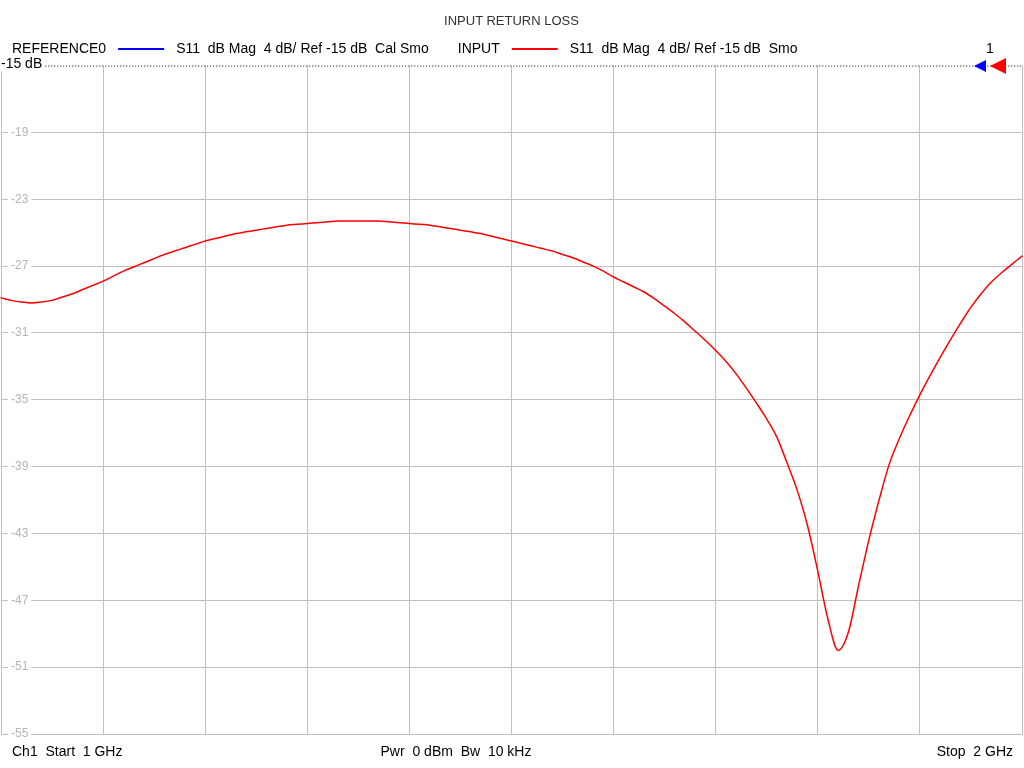 The width and height of the screenshot is (1024, 768). What do you see at coordinates (512, 21) in the screenshot?
I see `chart-title: INPUT RETURN LOSS` at bounding box center [512, 21].